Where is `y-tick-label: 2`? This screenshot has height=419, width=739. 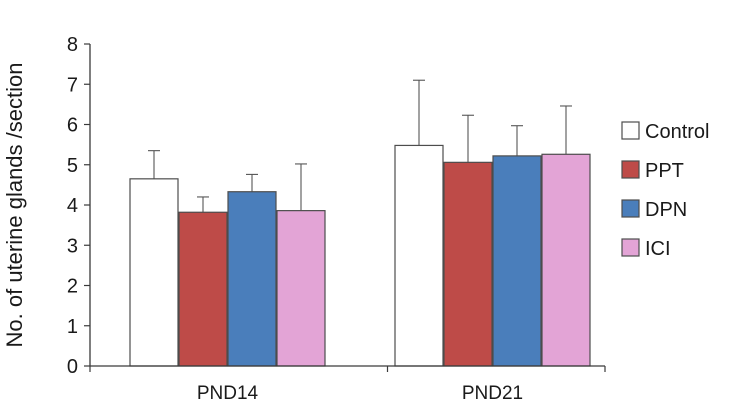 y-tick-label: 2 is located at coordinates (72, 287).